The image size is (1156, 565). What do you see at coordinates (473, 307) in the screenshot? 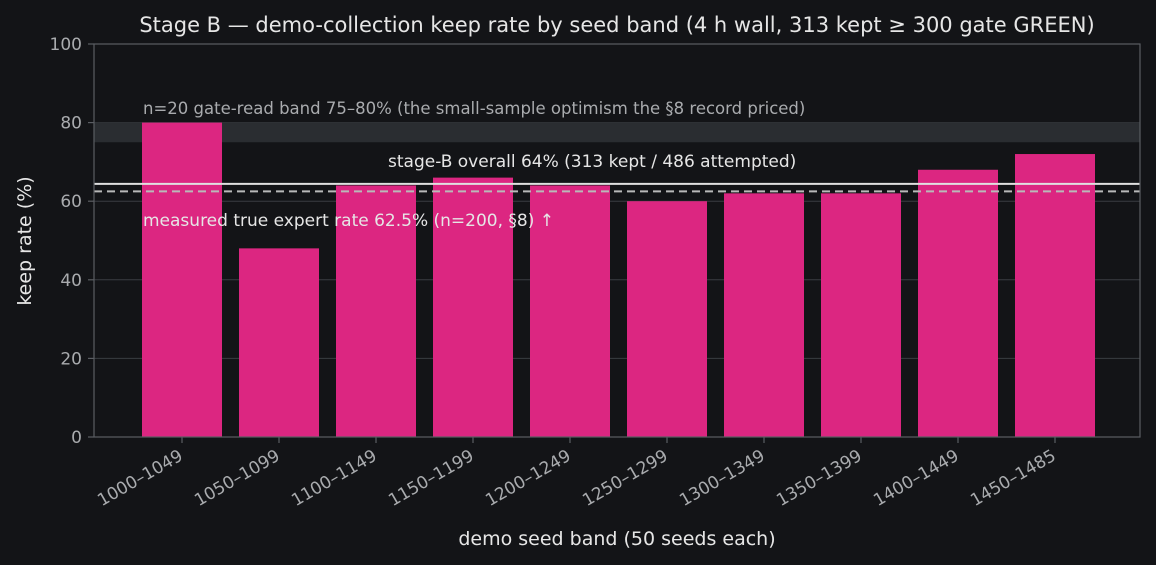
I see `bar-1150–1199` at bounding box center [473, 307].